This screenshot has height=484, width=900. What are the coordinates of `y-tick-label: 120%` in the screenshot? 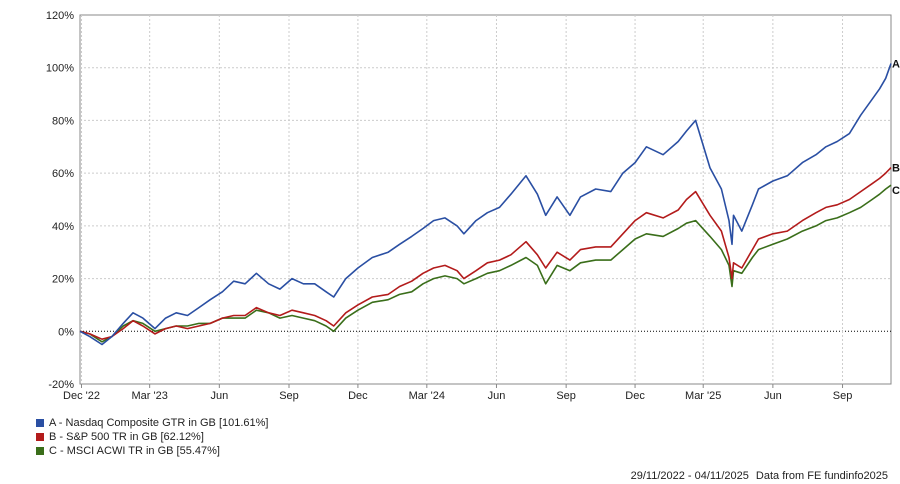 It's located at (60, 16).